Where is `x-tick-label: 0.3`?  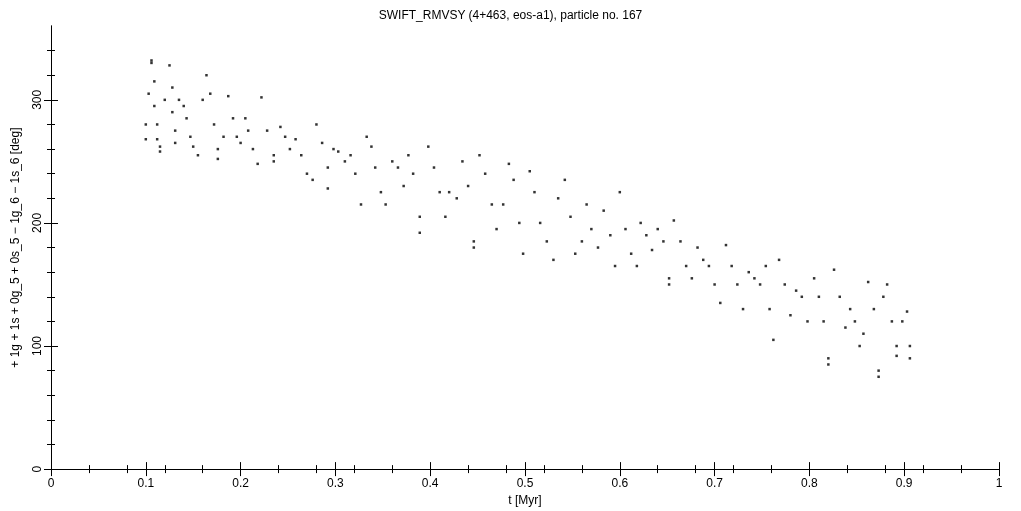 x-tick-label: 0.3 is located at coordinates (336, 483).